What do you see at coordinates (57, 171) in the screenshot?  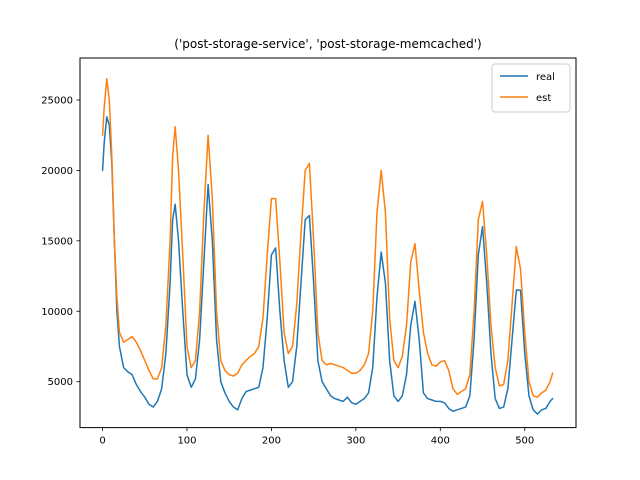 I see `y-tick-label: 20000` at bounding box center [57, 171].